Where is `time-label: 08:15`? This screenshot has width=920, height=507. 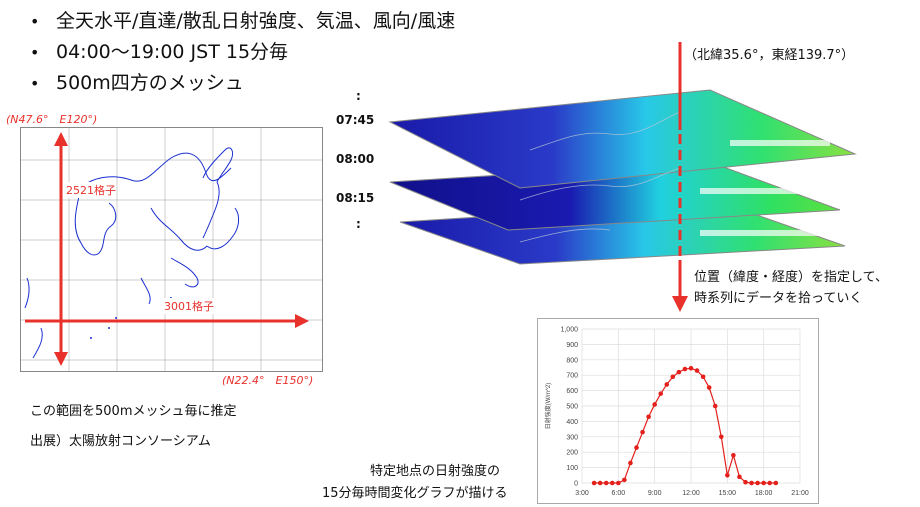
time-label: 08:15 is located at coordinates (355, 198).